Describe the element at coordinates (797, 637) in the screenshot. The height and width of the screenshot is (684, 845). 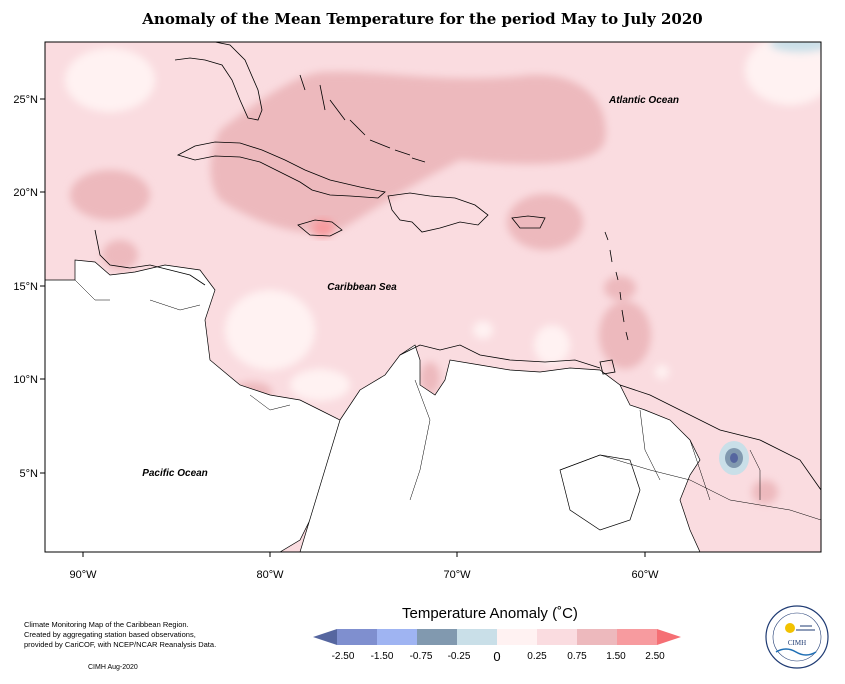
I see `cimh-logo: CIMH` at that location.